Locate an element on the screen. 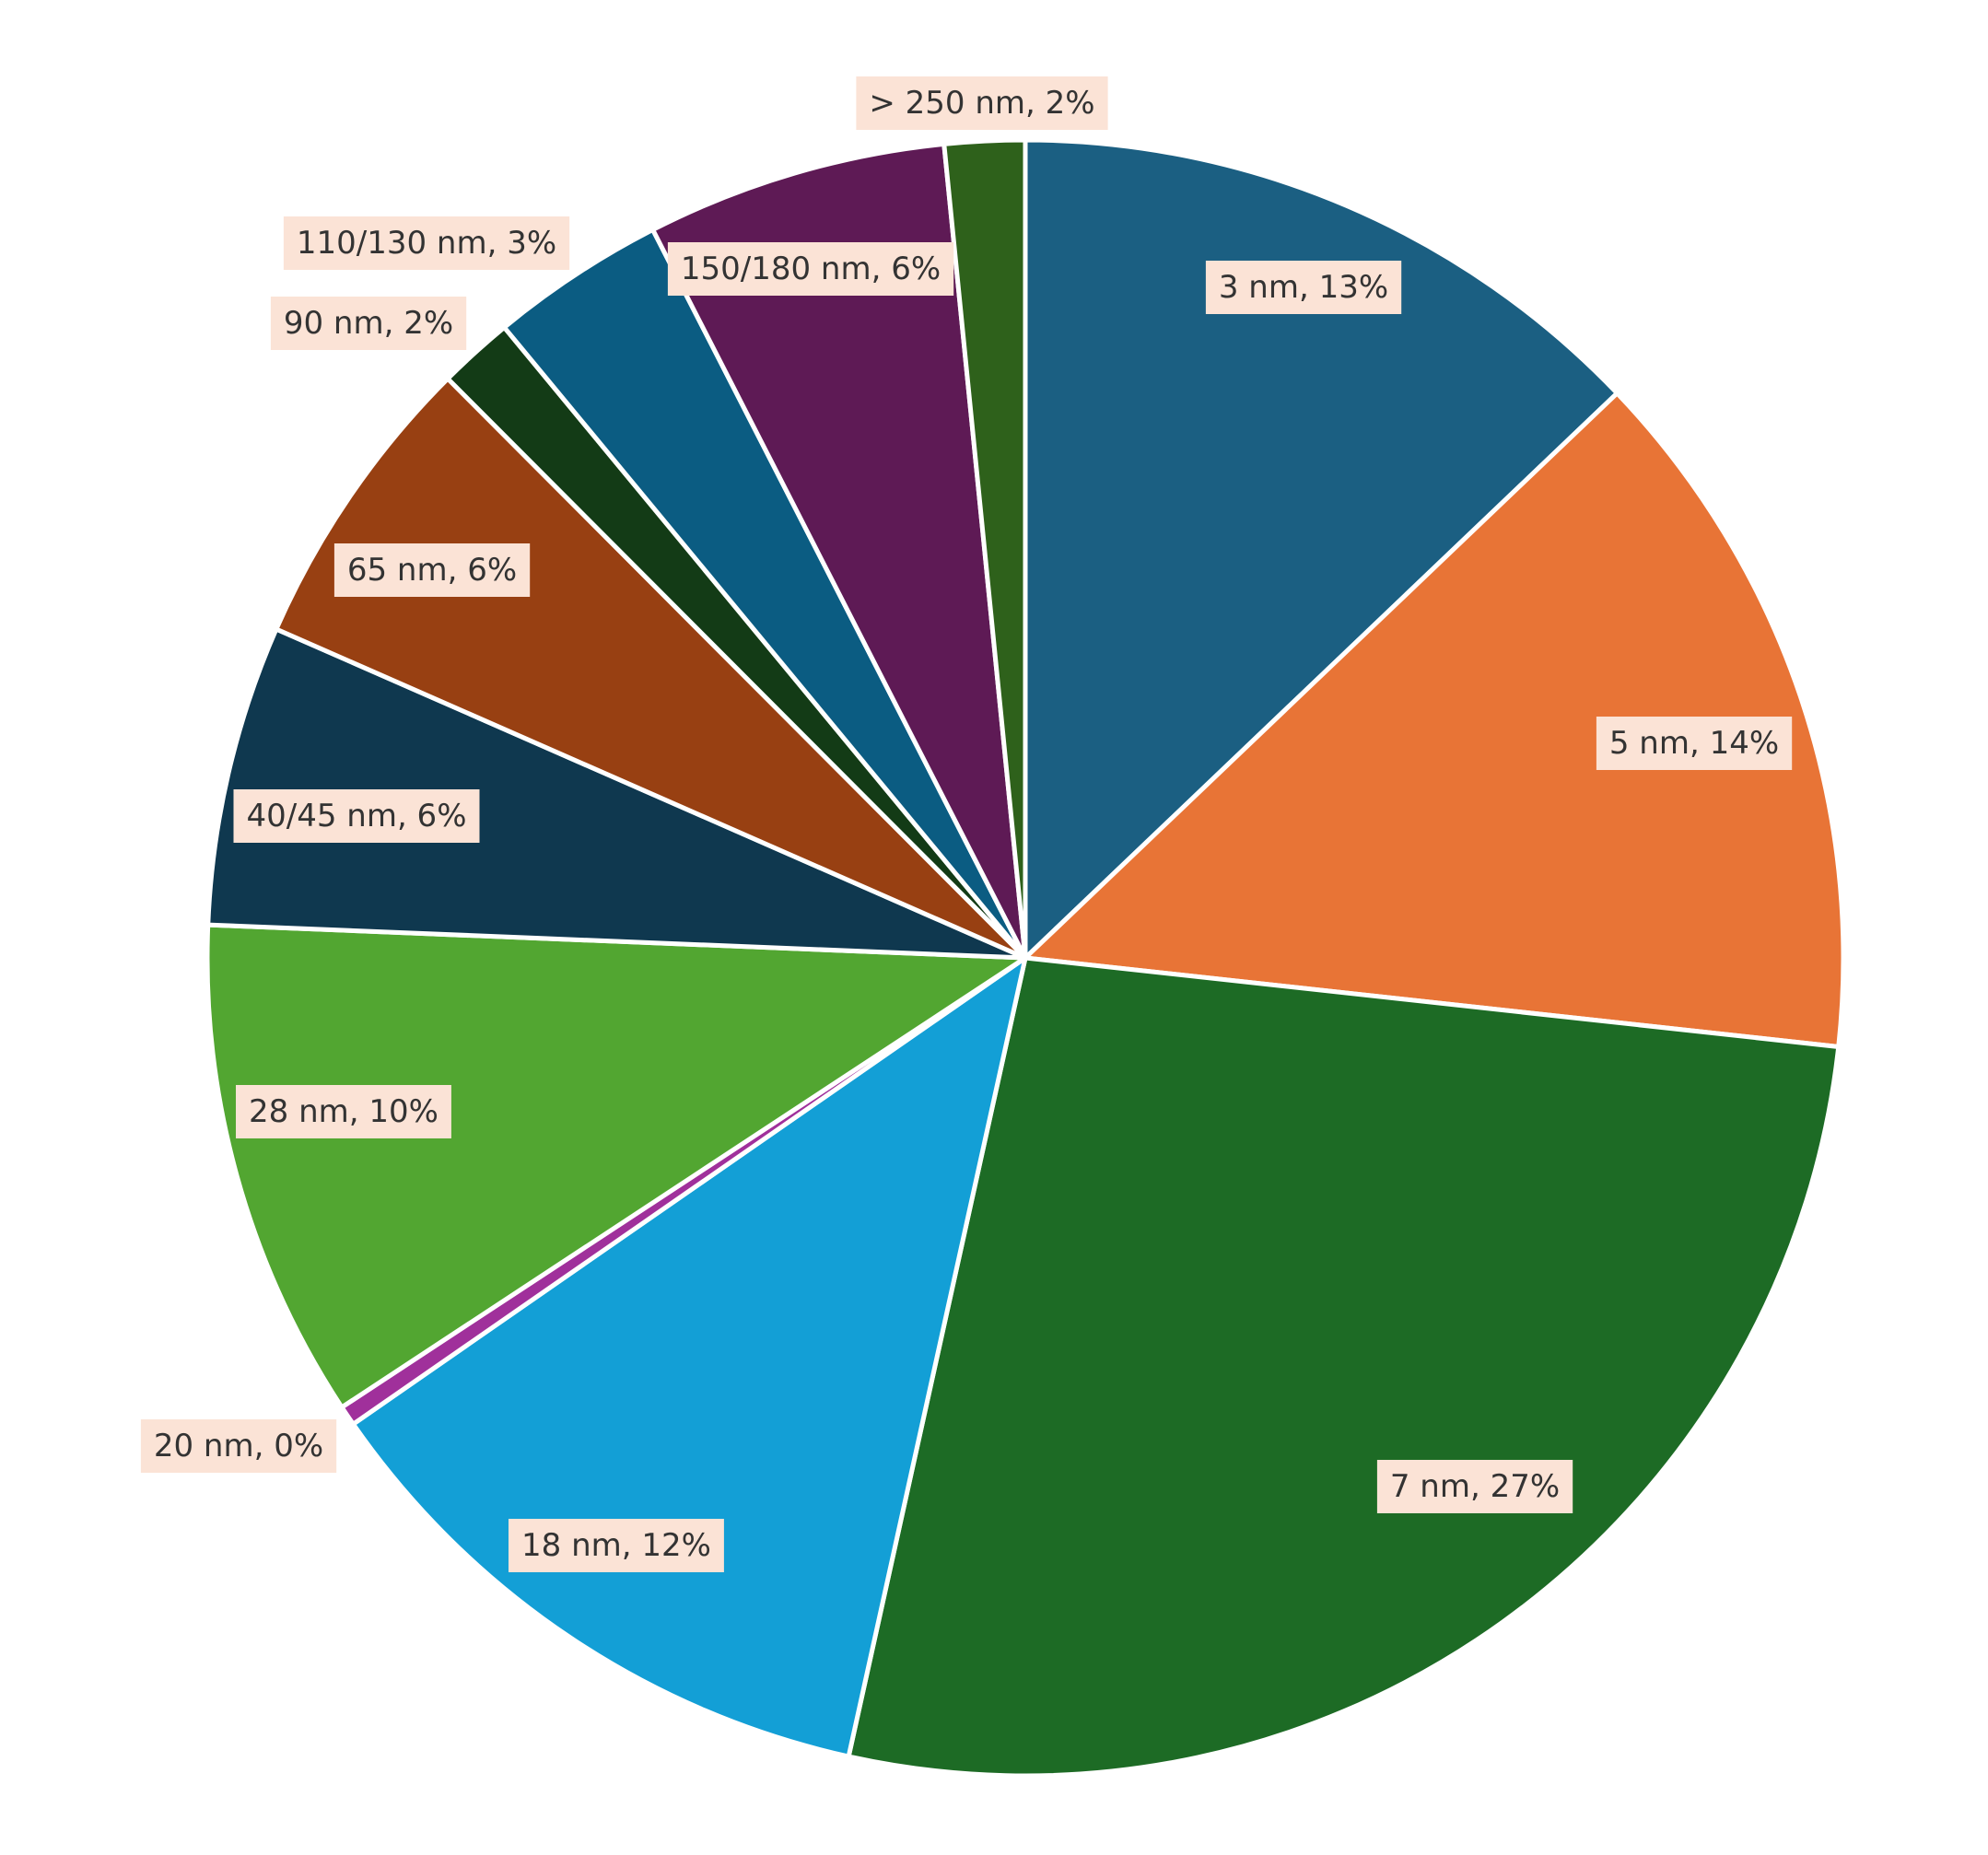  data-label-18-nm: 18 nm, 12% is located at coordinates (616, 1545).